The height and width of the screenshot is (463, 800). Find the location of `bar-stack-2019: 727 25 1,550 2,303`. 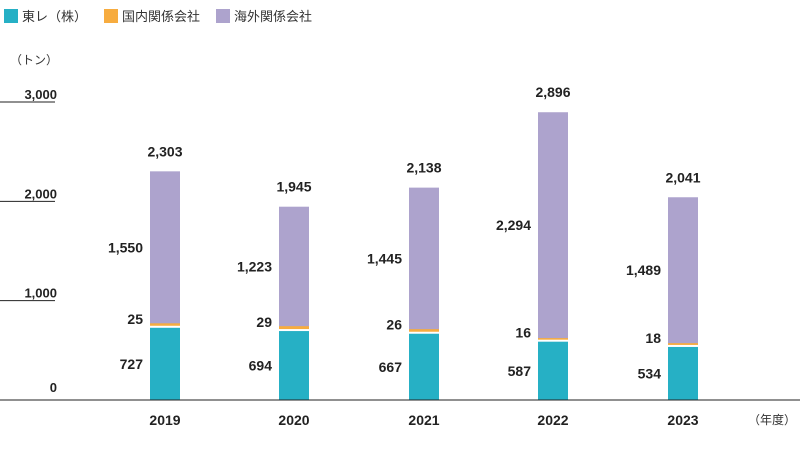

bar-stack-2019: 727 25 1,550 2,303 is located at coordinates (145, 271).